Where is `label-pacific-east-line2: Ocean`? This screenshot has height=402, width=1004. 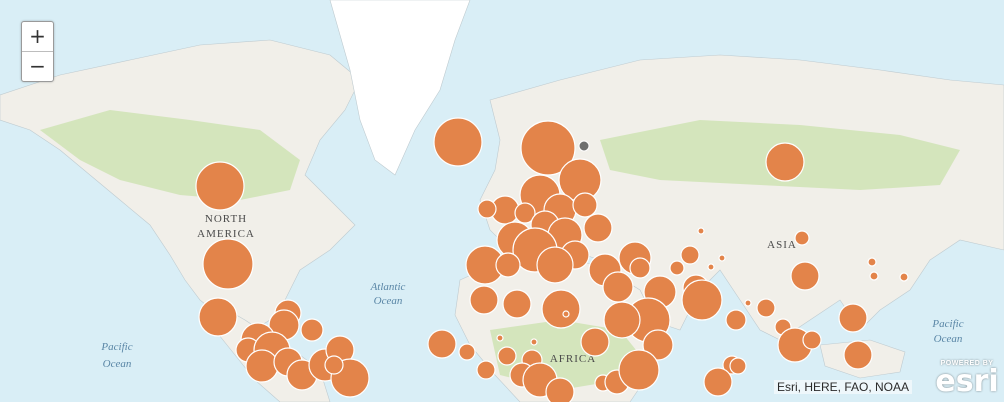 label-pacific-east-line2: Ocean is located at coordinates (948, 339).